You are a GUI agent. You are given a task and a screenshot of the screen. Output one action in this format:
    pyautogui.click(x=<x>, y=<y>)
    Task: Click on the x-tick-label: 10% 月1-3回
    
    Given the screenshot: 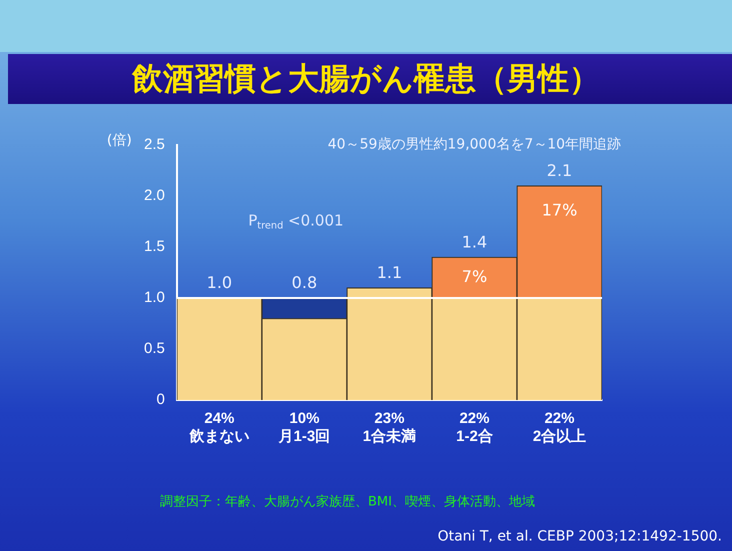 What is the action you would take?
    pyautogui.click(x=304, y=428)
    